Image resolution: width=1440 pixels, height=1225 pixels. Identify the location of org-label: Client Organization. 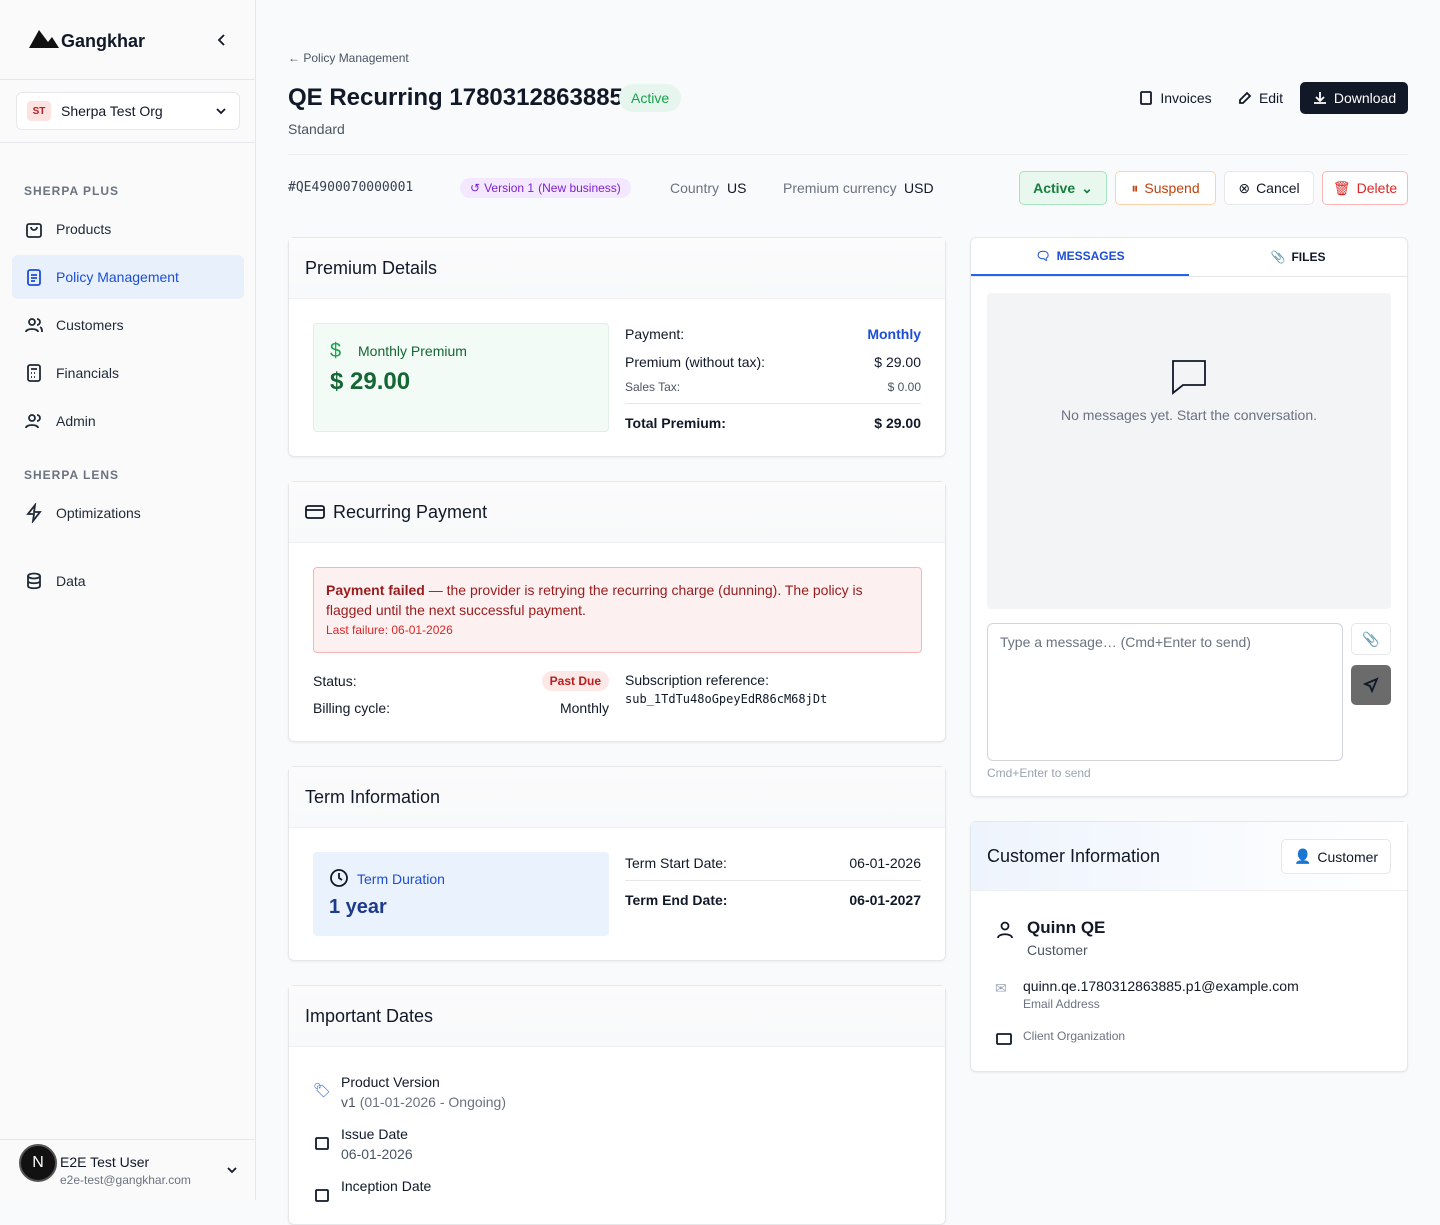
(1074, 1036).